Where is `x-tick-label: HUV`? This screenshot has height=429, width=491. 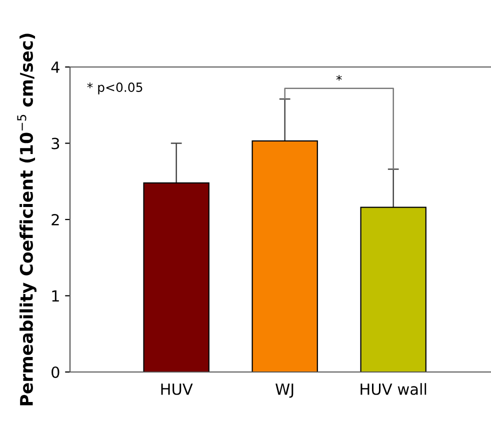
x-tick-label: HUV is located at coordinates (177, 389).